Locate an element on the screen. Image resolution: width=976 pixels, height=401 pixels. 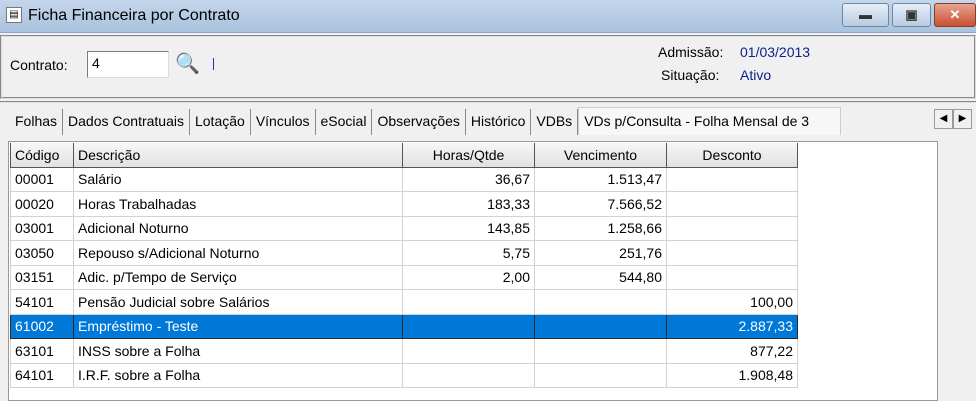
admissao-label: Admissão: is located at coordinates (691, 52).